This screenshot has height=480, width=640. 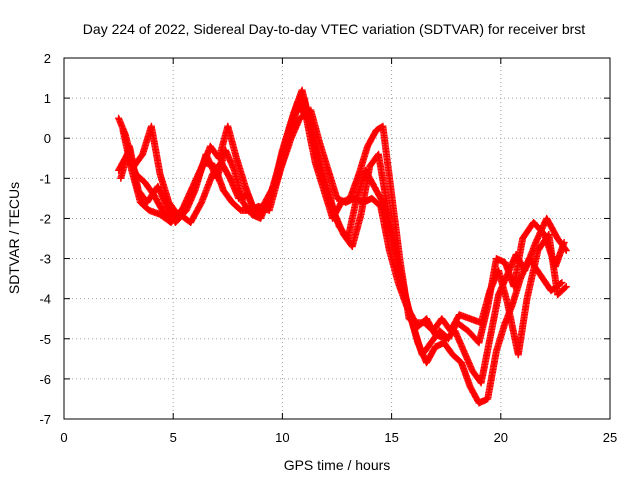 I want to click on y-tick-label: -4, so click(x=45, y=299).